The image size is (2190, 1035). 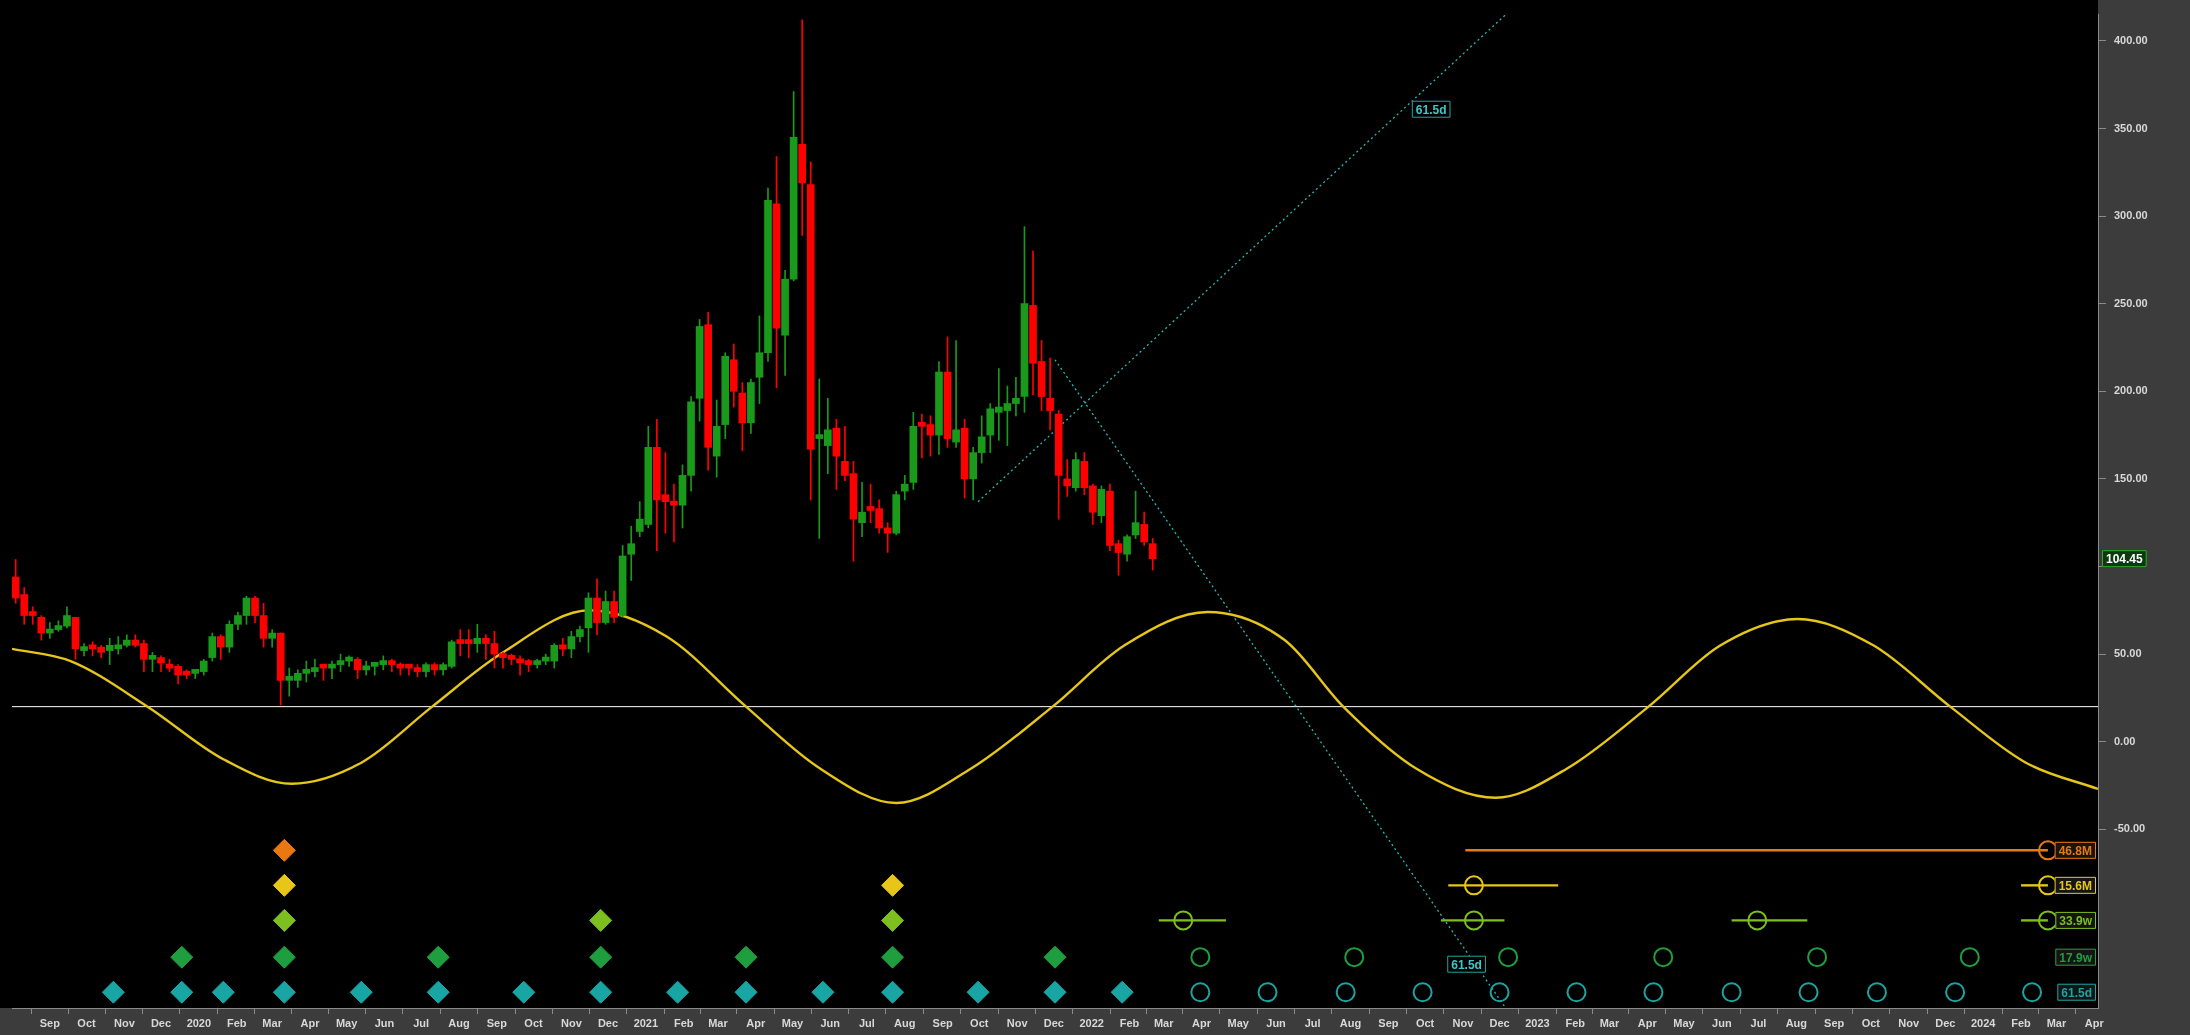 What do you see at coordinates (2075, 885) in the screenshot?
I see `series-label: 15.6M` at bounding box center [2075, 885].